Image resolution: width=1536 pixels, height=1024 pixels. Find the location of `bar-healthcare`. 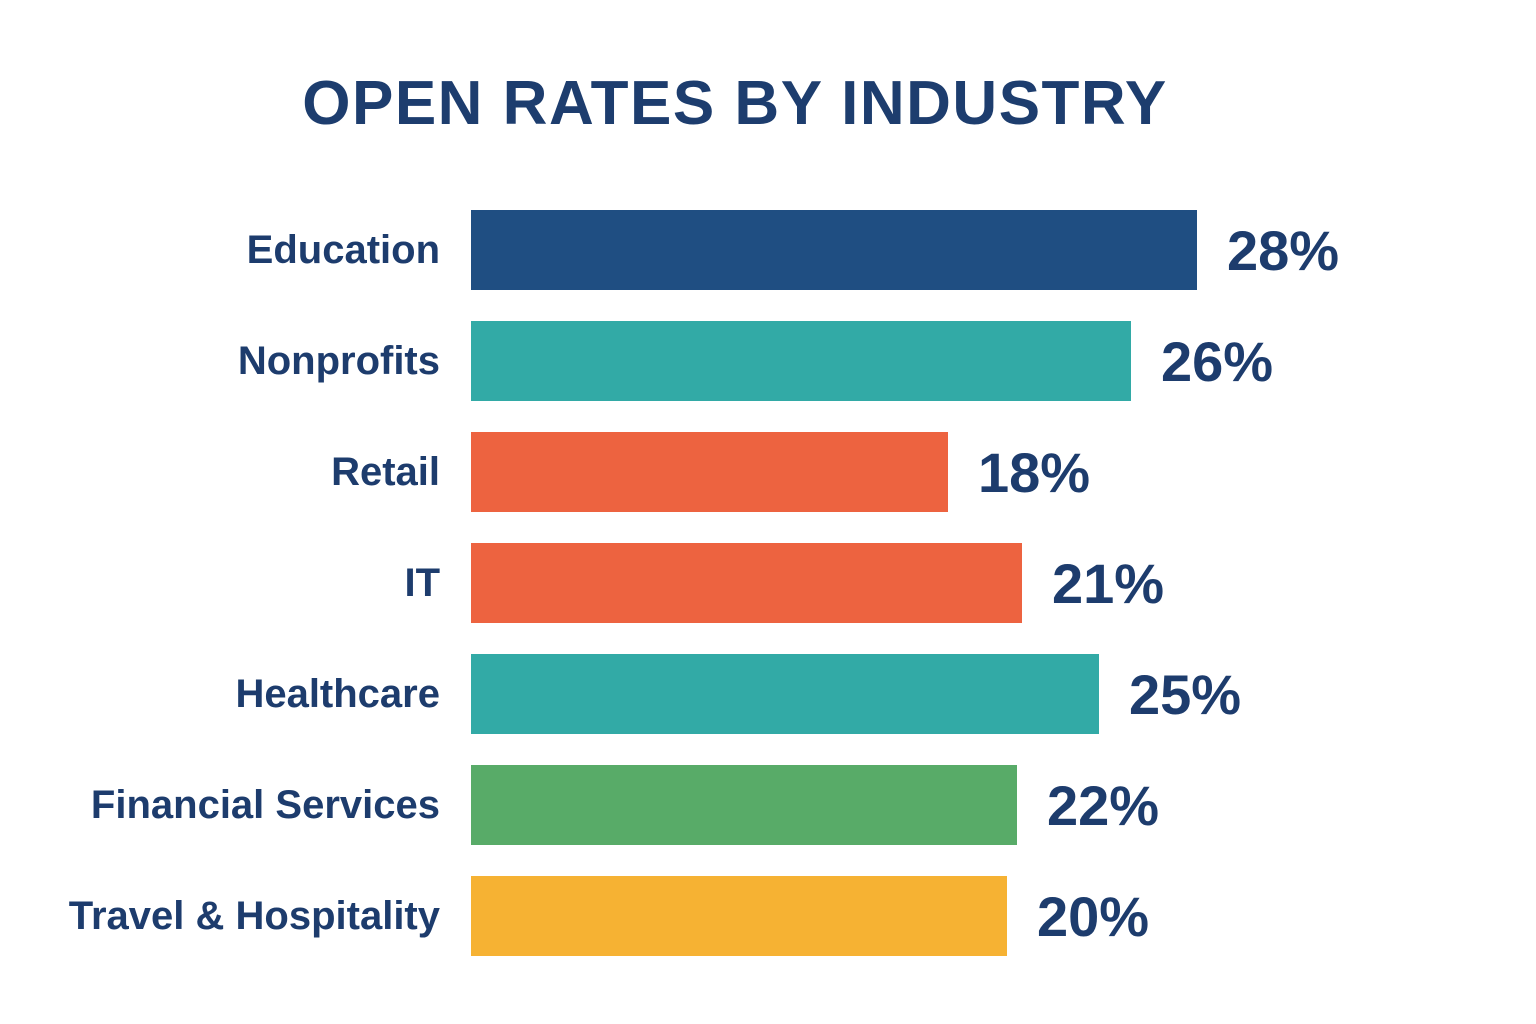

bar-healthcare is located at coordinates (785, 694).